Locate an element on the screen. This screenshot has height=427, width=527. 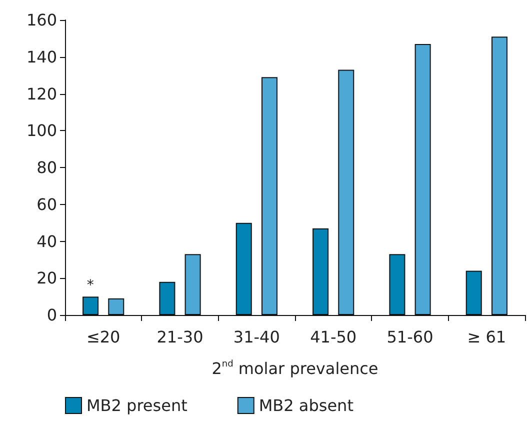
y-tick-label: 60 is located at coordinates (46, 204).